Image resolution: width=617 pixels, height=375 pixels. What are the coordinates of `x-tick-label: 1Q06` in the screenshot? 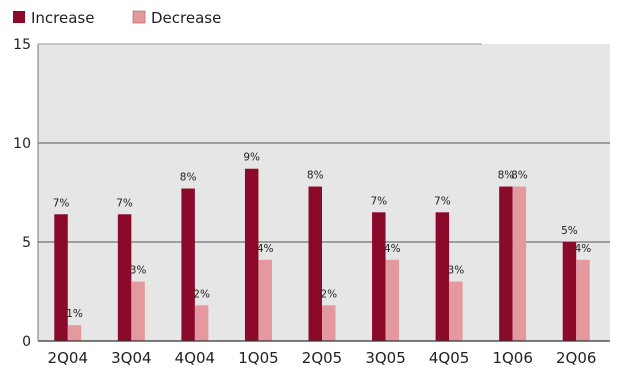 It's located at (512, 358).